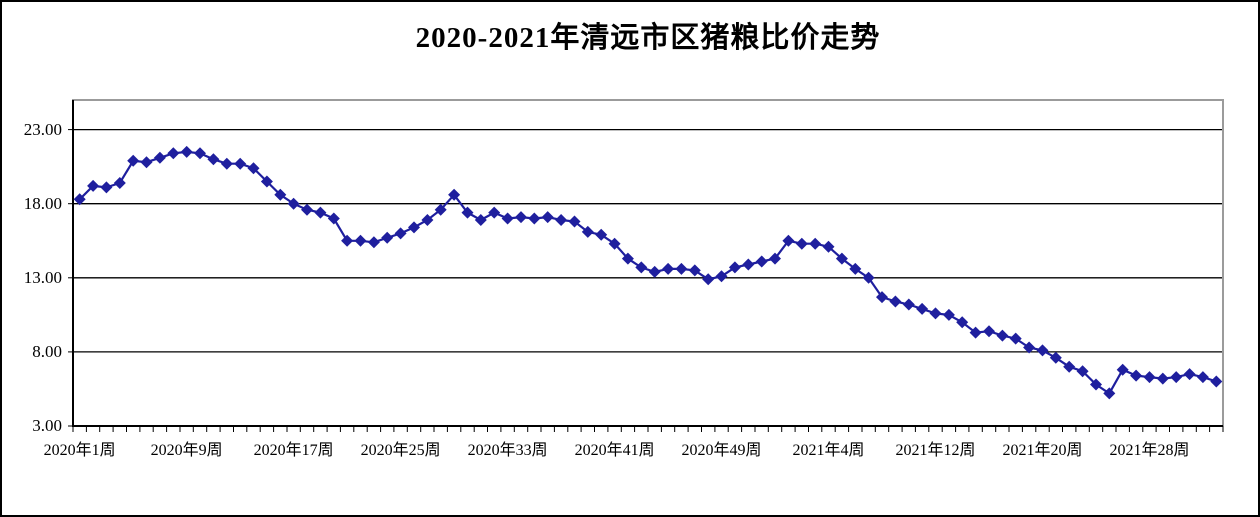 Image resolution: width=1260 pixels, height=517 pixels. I want to click on chart-title: 2020-2021年清远市区猪粮比价走势, so click(648, 38).